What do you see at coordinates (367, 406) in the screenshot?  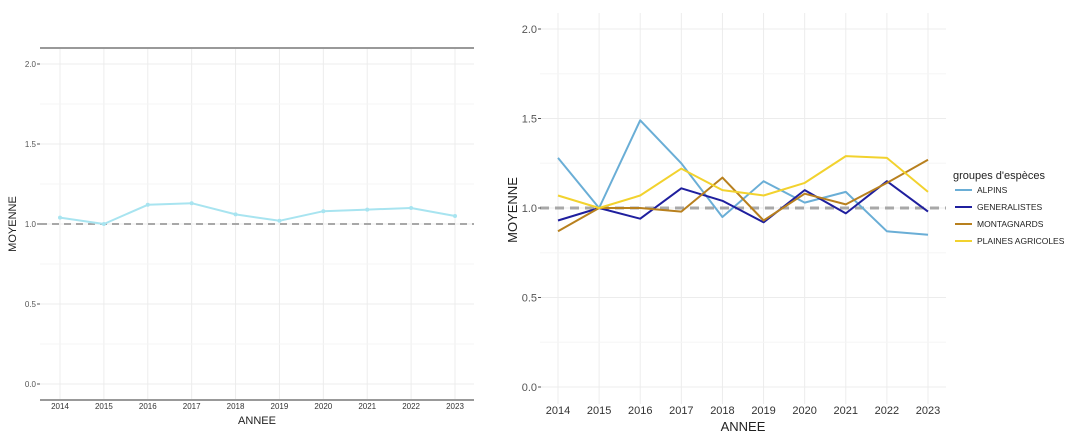 I see `left-x-tick-label-7: 2021` at bounding box center [367, 406].